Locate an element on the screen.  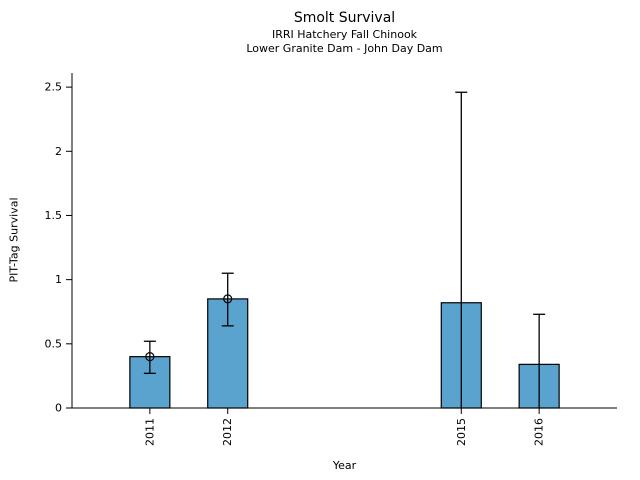
y-axis-label: PIT-Tag Survival is located at coordinates (14, 240).